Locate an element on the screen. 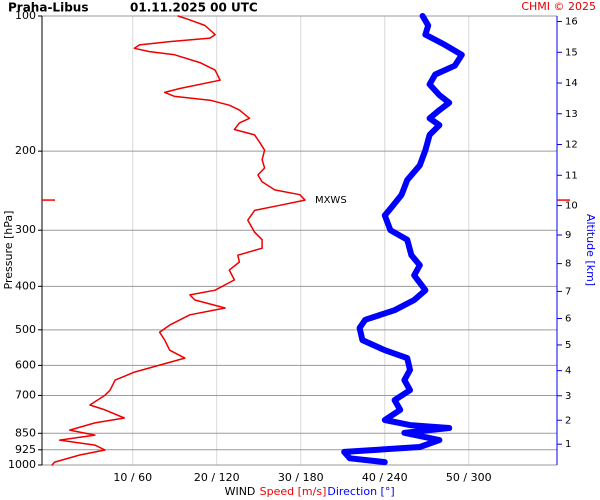 The width and height of the screenshot is (600, 500). chart-title: Praha-Libus is located at coordinates (48, 8).